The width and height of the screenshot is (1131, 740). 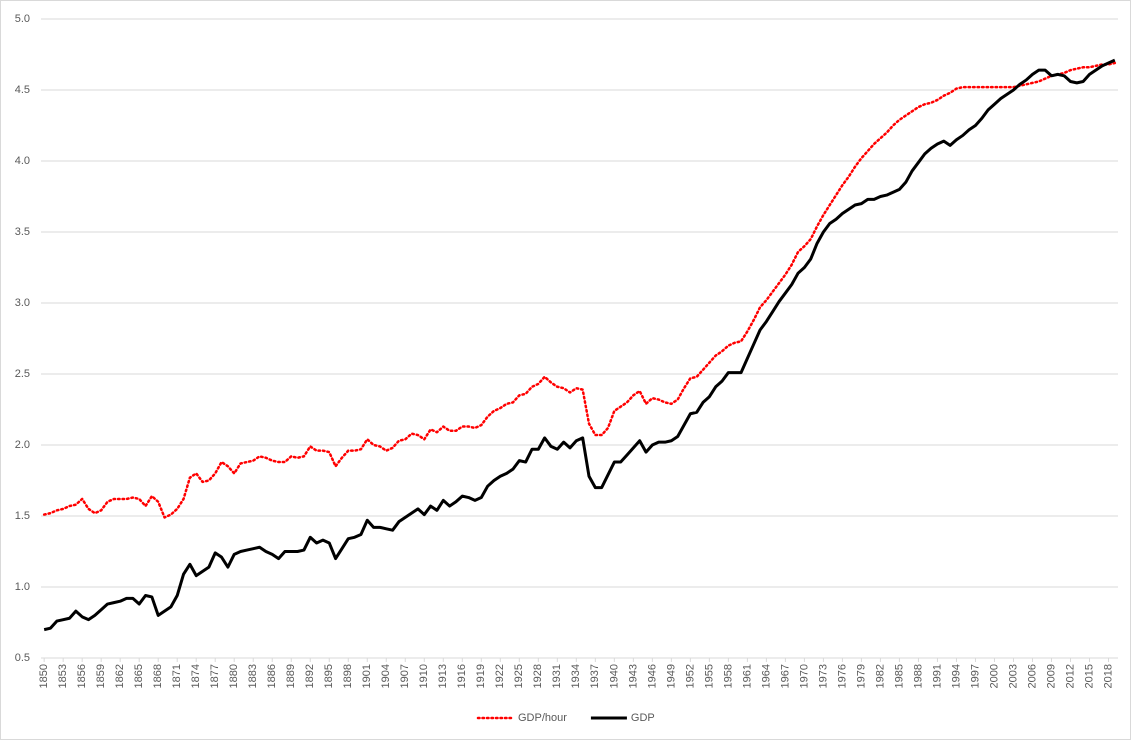 What do you see at coordinates (253, 676) in the screenshot?
I see `x-tick-label: 1883` at bounding box center [253, 676].